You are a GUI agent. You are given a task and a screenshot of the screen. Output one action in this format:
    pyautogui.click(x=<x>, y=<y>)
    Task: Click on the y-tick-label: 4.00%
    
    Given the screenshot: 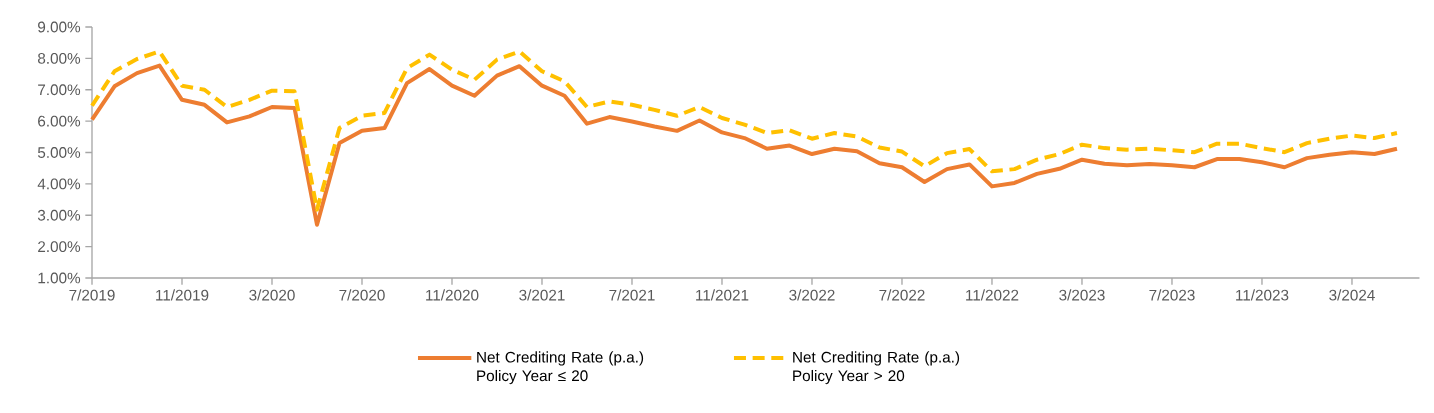 What is the action you would take?
    pyautogui.click(x=59, y=184)
    